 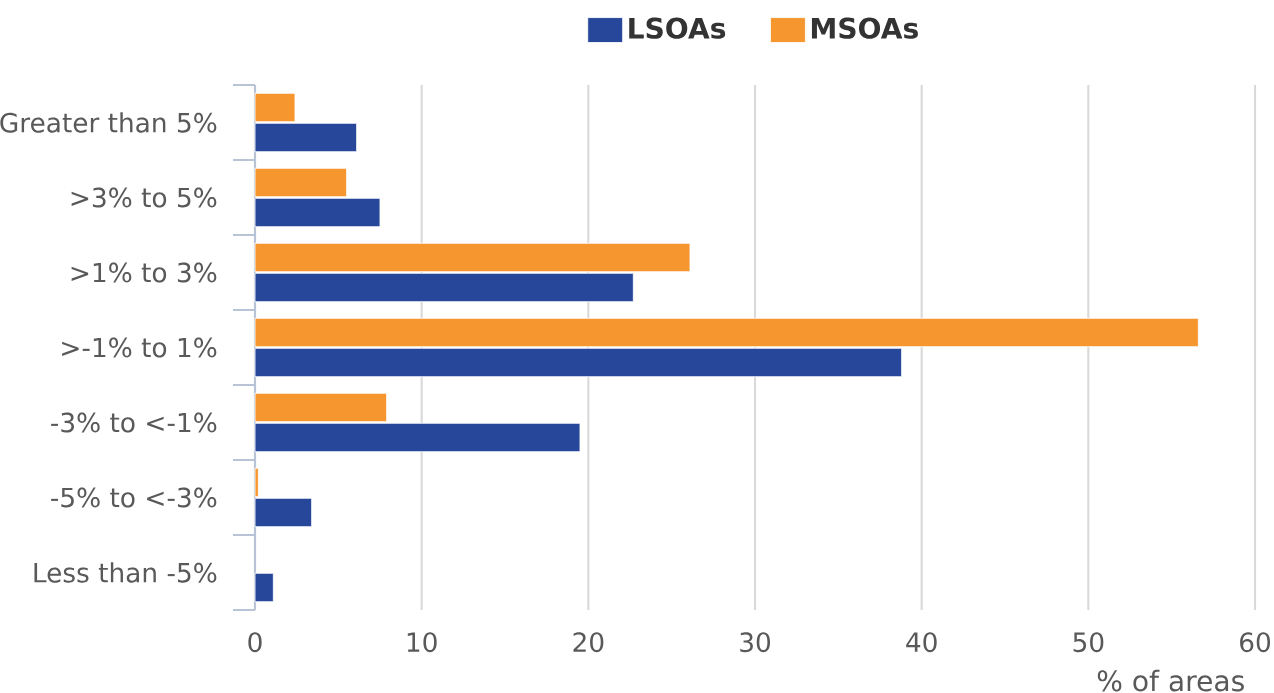 What do you see at coordinates (677, 28) in the screenshot?
I see `legend-label: LSOAs` at bounding box center [677, 28].